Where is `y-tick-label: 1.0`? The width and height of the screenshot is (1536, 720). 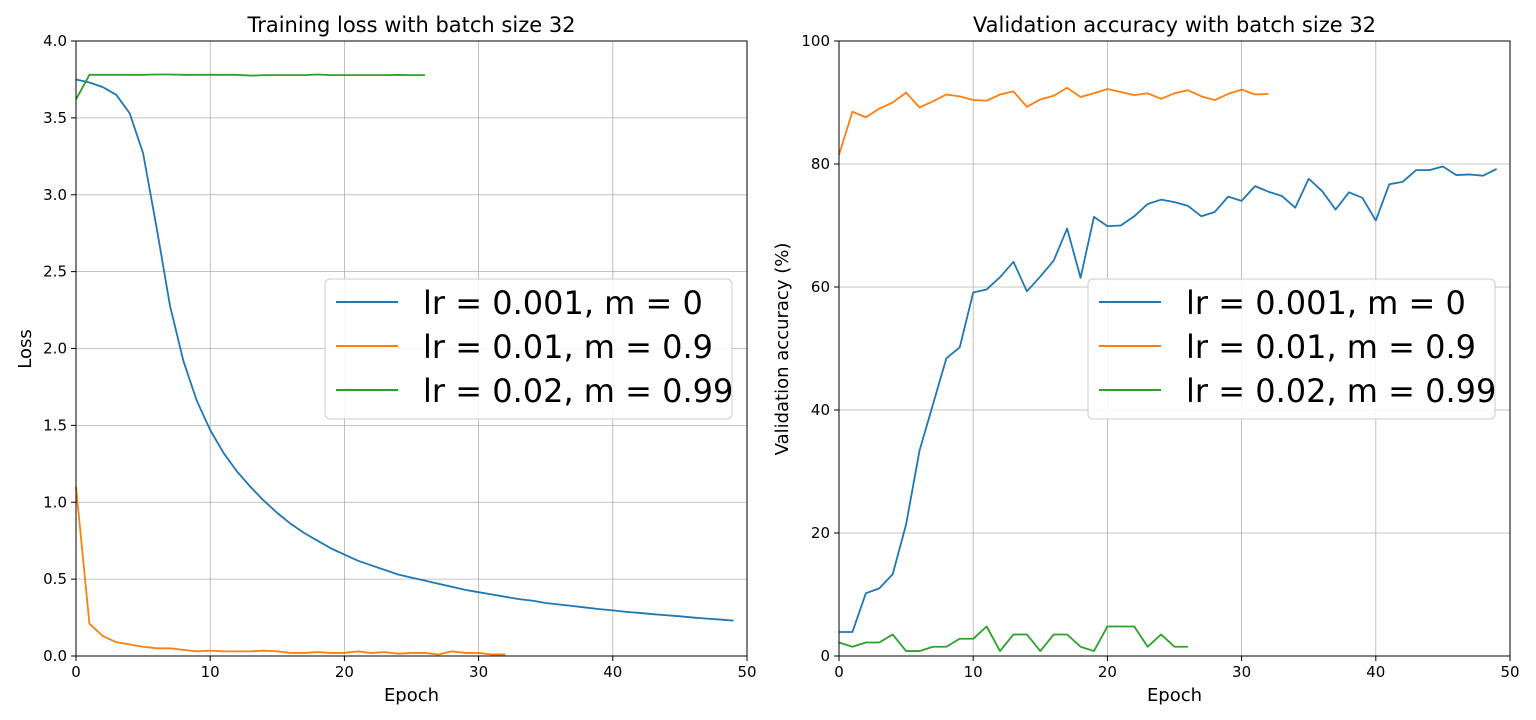 y-tick-label: 1.0 is located at coordinates (55, 502).